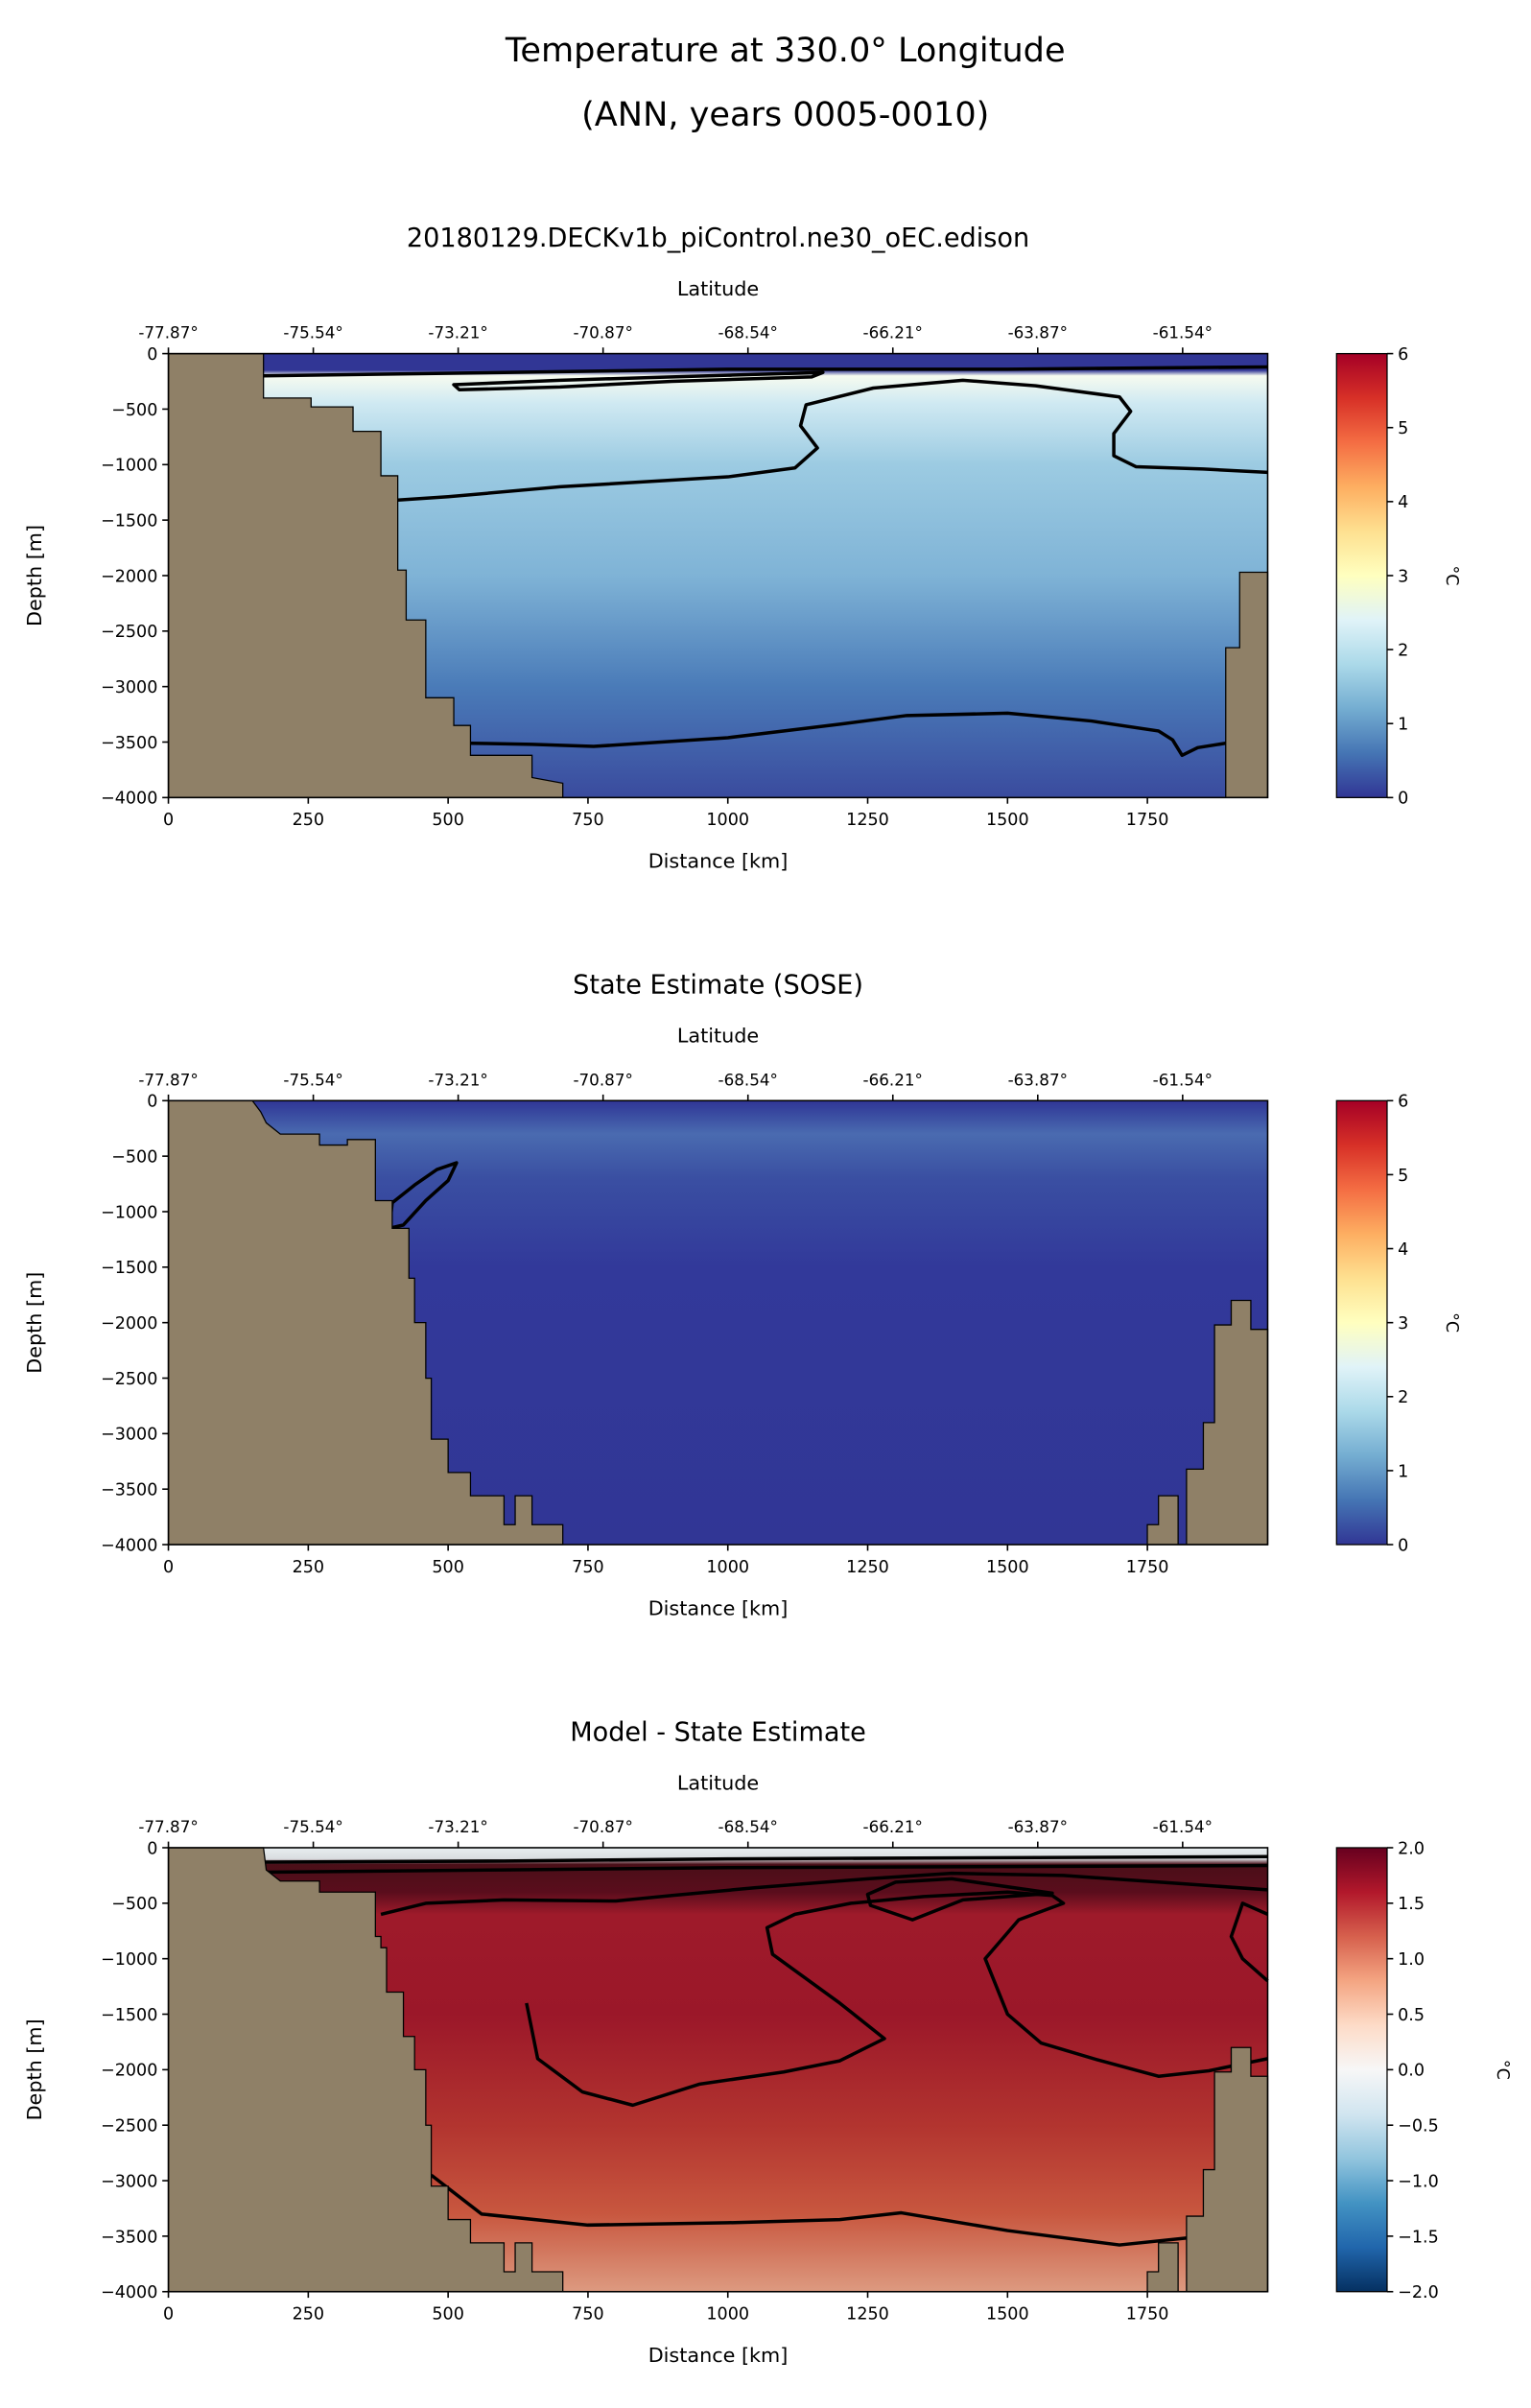 Image resolution: width=1531 pixels, height=2408 pixels. What do you see at coordinates (1418, 2181) in the screenshot?
I see `colorbar-tick-label: −1.0` at bounding box center [1418, 2181].